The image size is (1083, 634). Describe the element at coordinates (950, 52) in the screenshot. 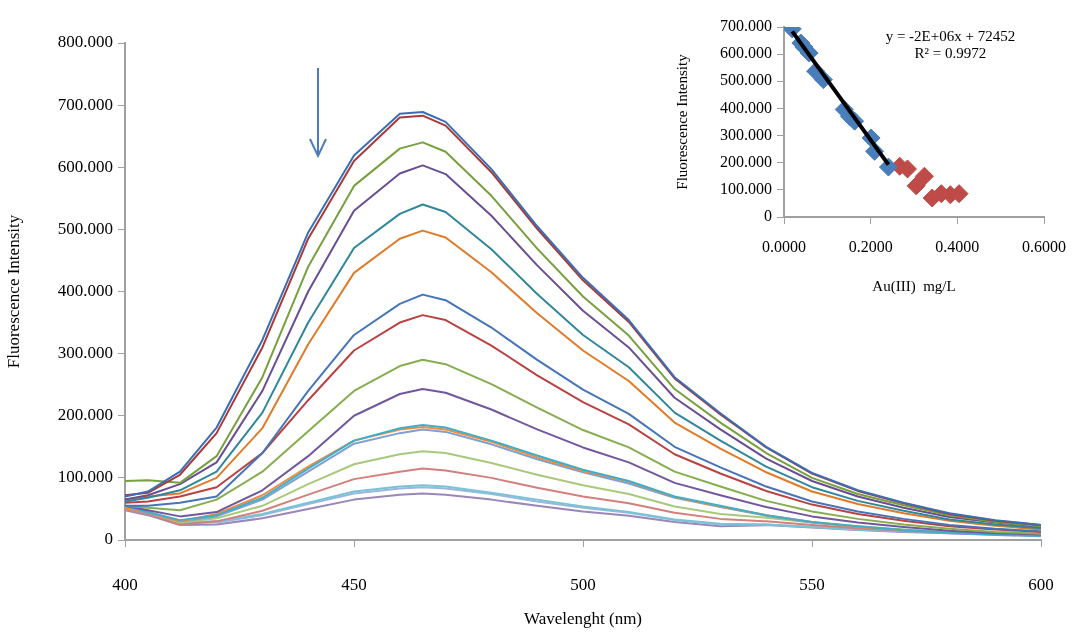

I see `annotation: R² = 0.9972` at that location.